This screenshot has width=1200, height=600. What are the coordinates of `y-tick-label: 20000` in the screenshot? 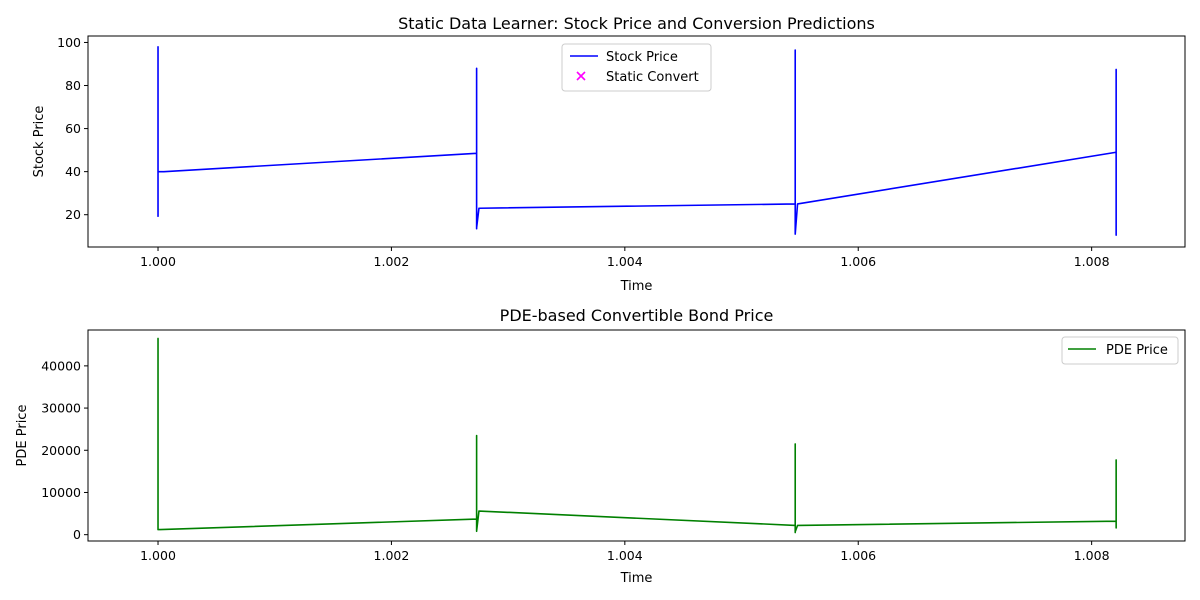 It's located at (61, 450).